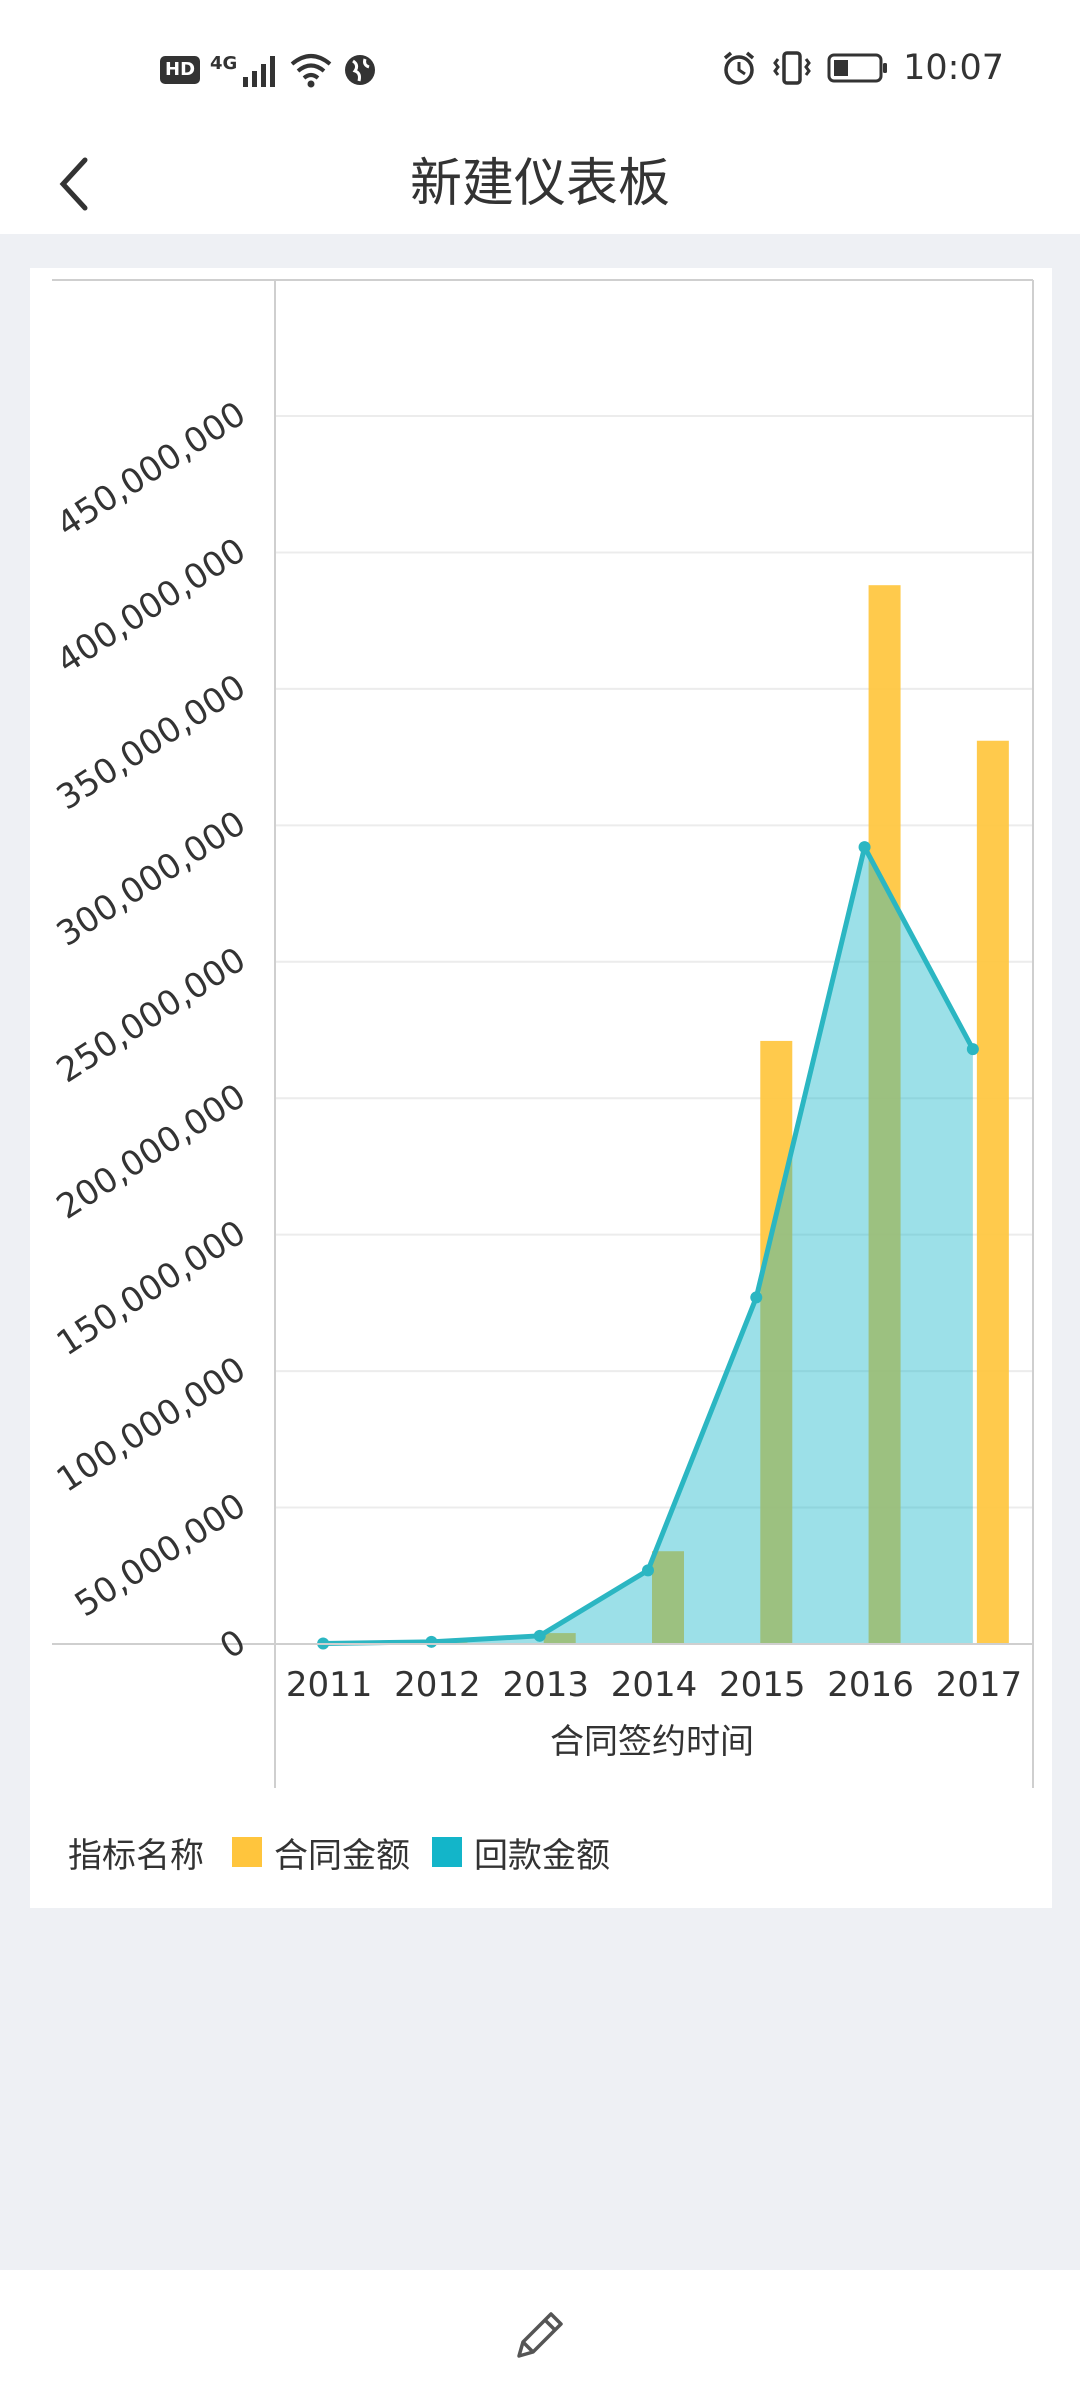 This screenshot has height=2400, width=1080. Describe the element at coordinates (864, 847) in the screenshot. I see `point-payment-2016` at that location.